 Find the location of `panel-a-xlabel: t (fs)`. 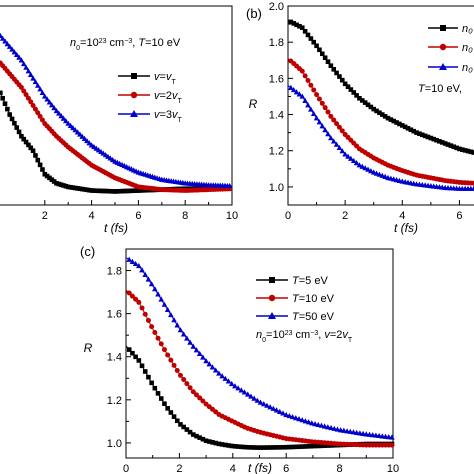

panel-a-xlabel: t (fs) is located at coordinates (116, 228).